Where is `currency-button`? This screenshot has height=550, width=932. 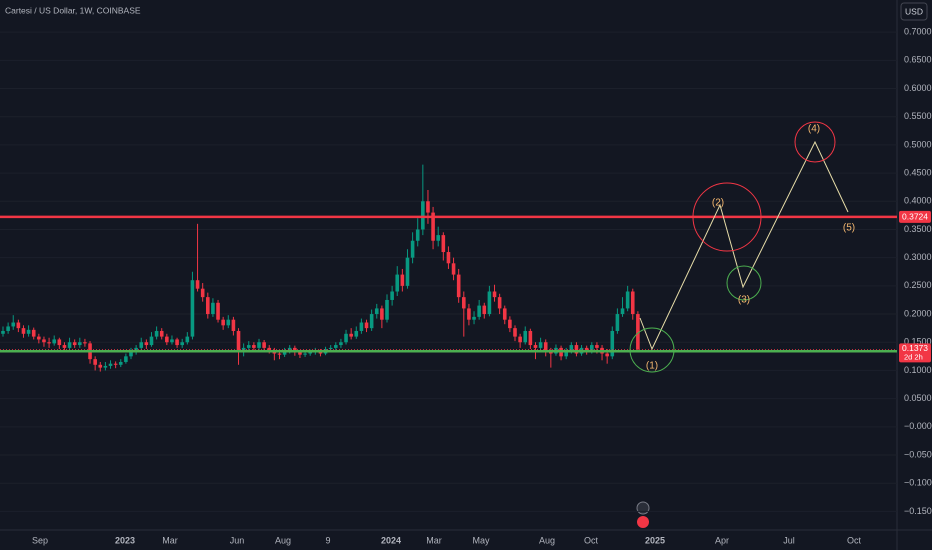
currency-button is located at coordinates (914, 11).